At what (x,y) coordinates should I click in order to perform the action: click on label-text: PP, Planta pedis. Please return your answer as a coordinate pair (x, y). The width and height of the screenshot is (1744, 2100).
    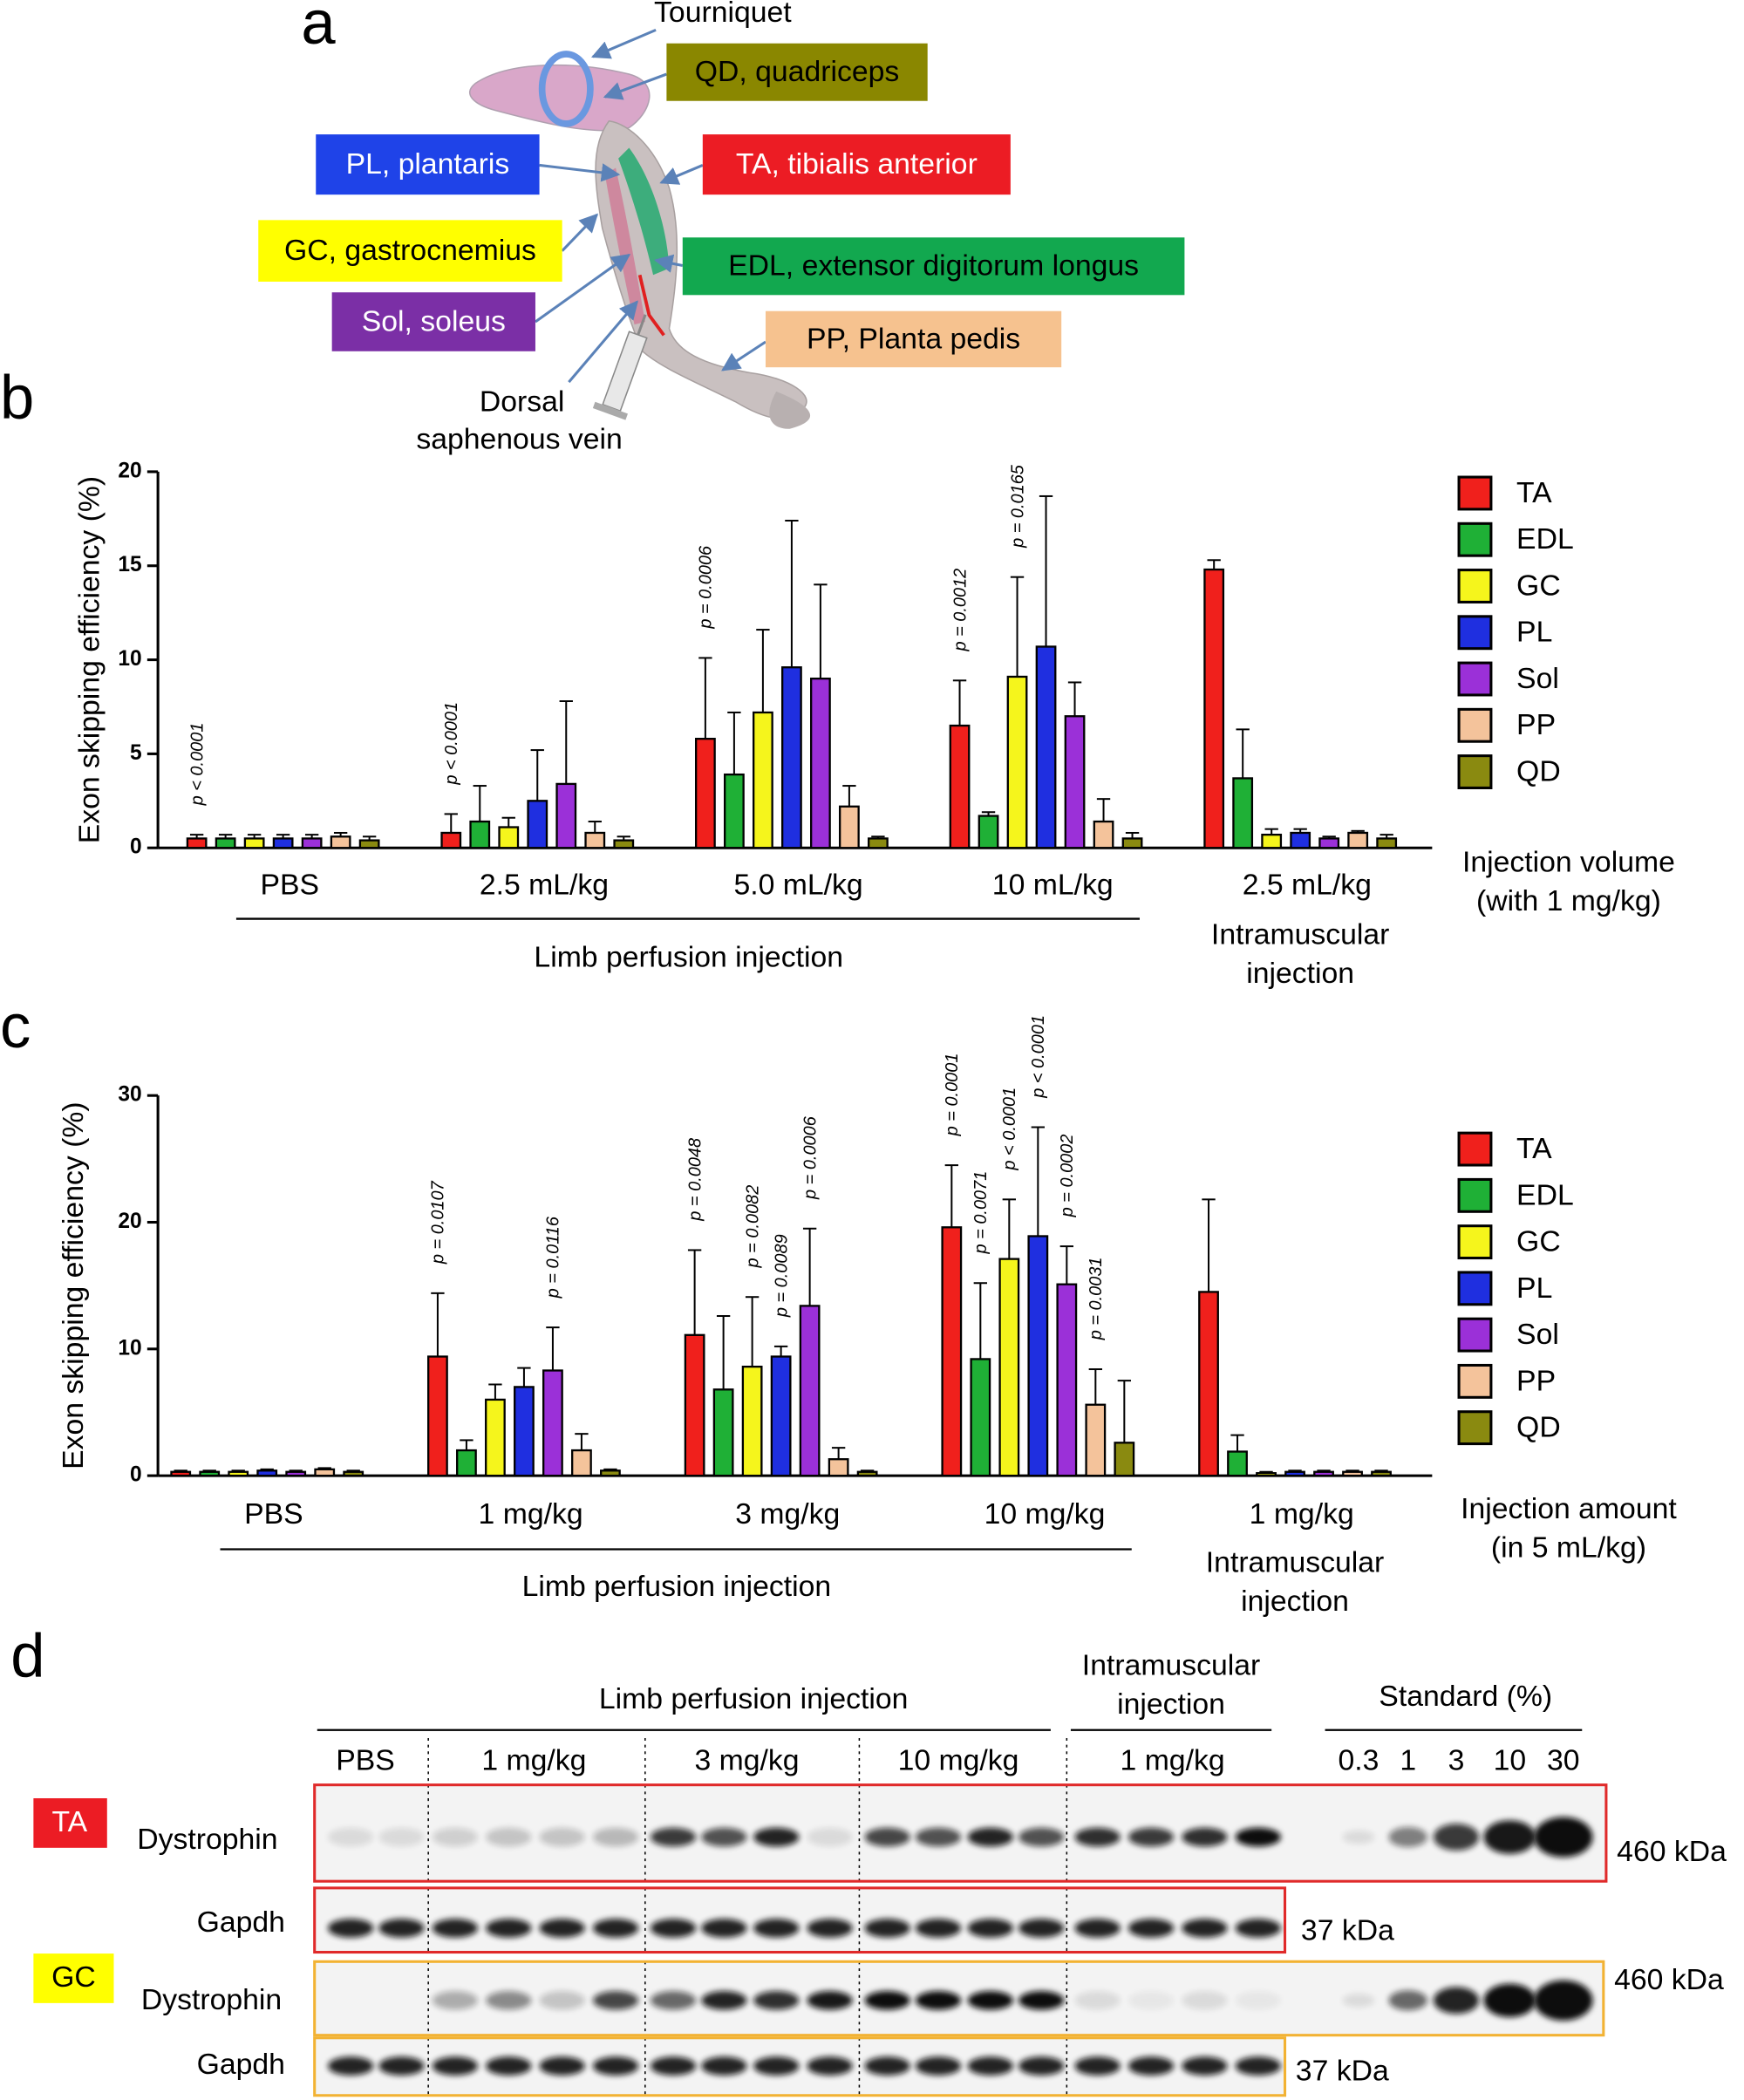
    Looking at the image, I should click on (913, 339).